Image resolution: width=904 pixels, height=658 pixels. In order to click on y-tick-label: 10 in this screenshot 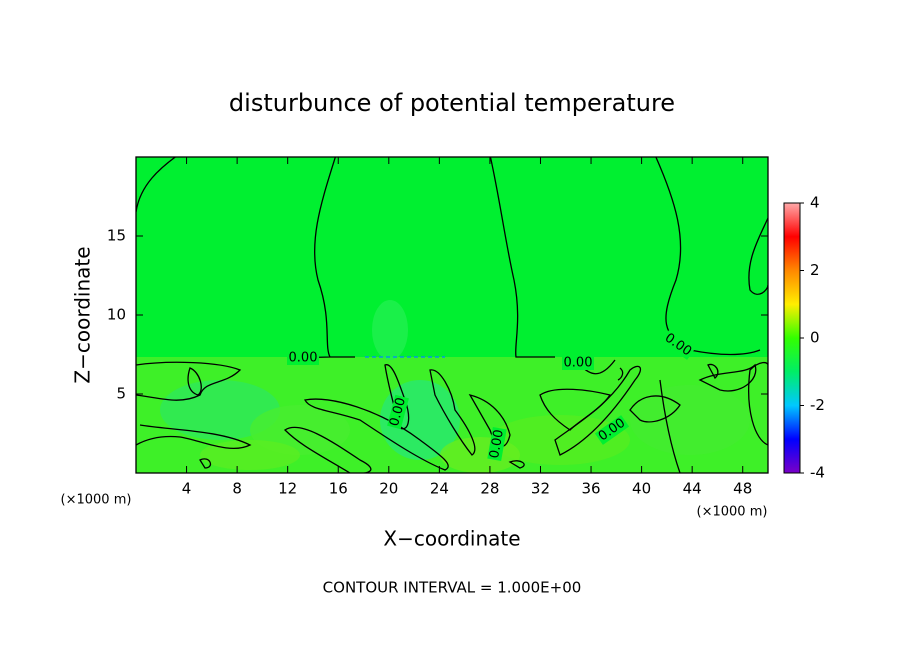, I will do `click(116, 315)`.